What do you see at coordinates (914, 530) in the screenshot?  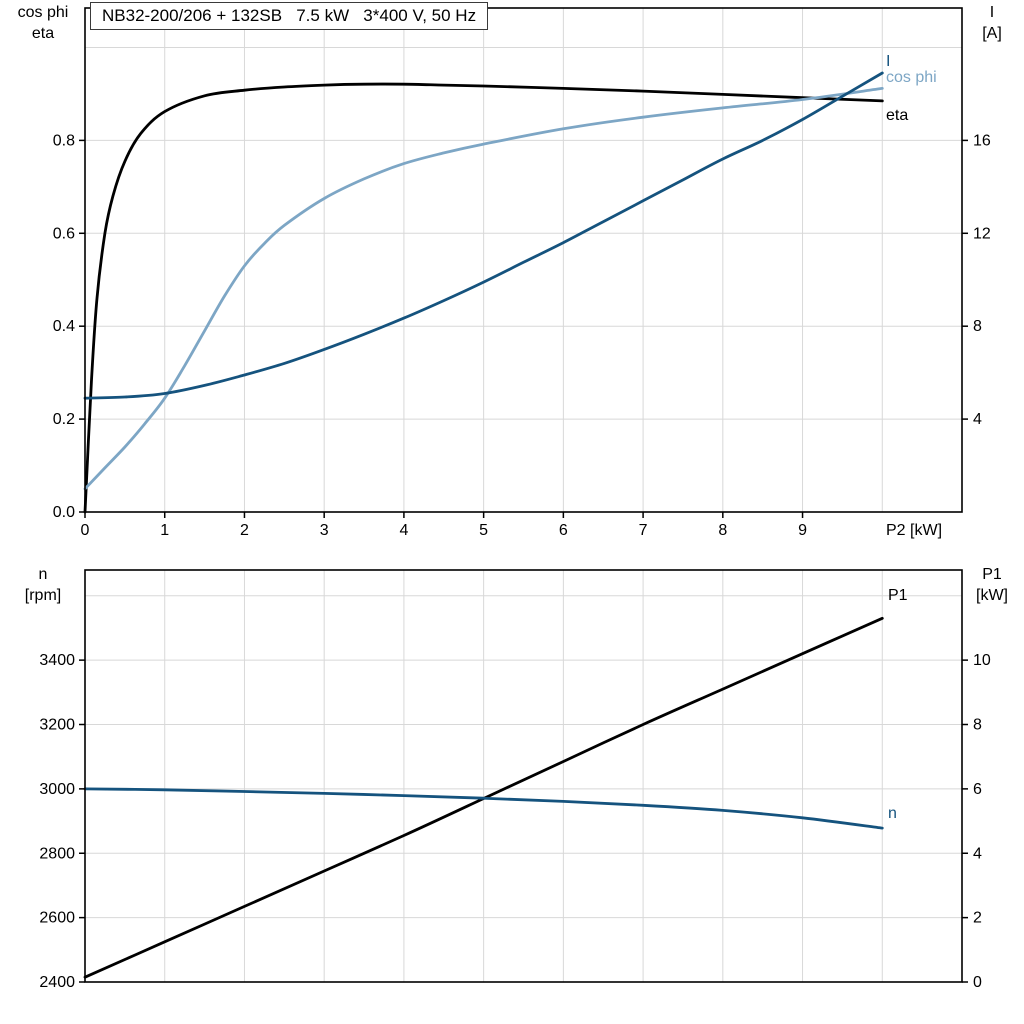 I see `x-axis-label: P2 [kW]` at bounding box center [914, 530].